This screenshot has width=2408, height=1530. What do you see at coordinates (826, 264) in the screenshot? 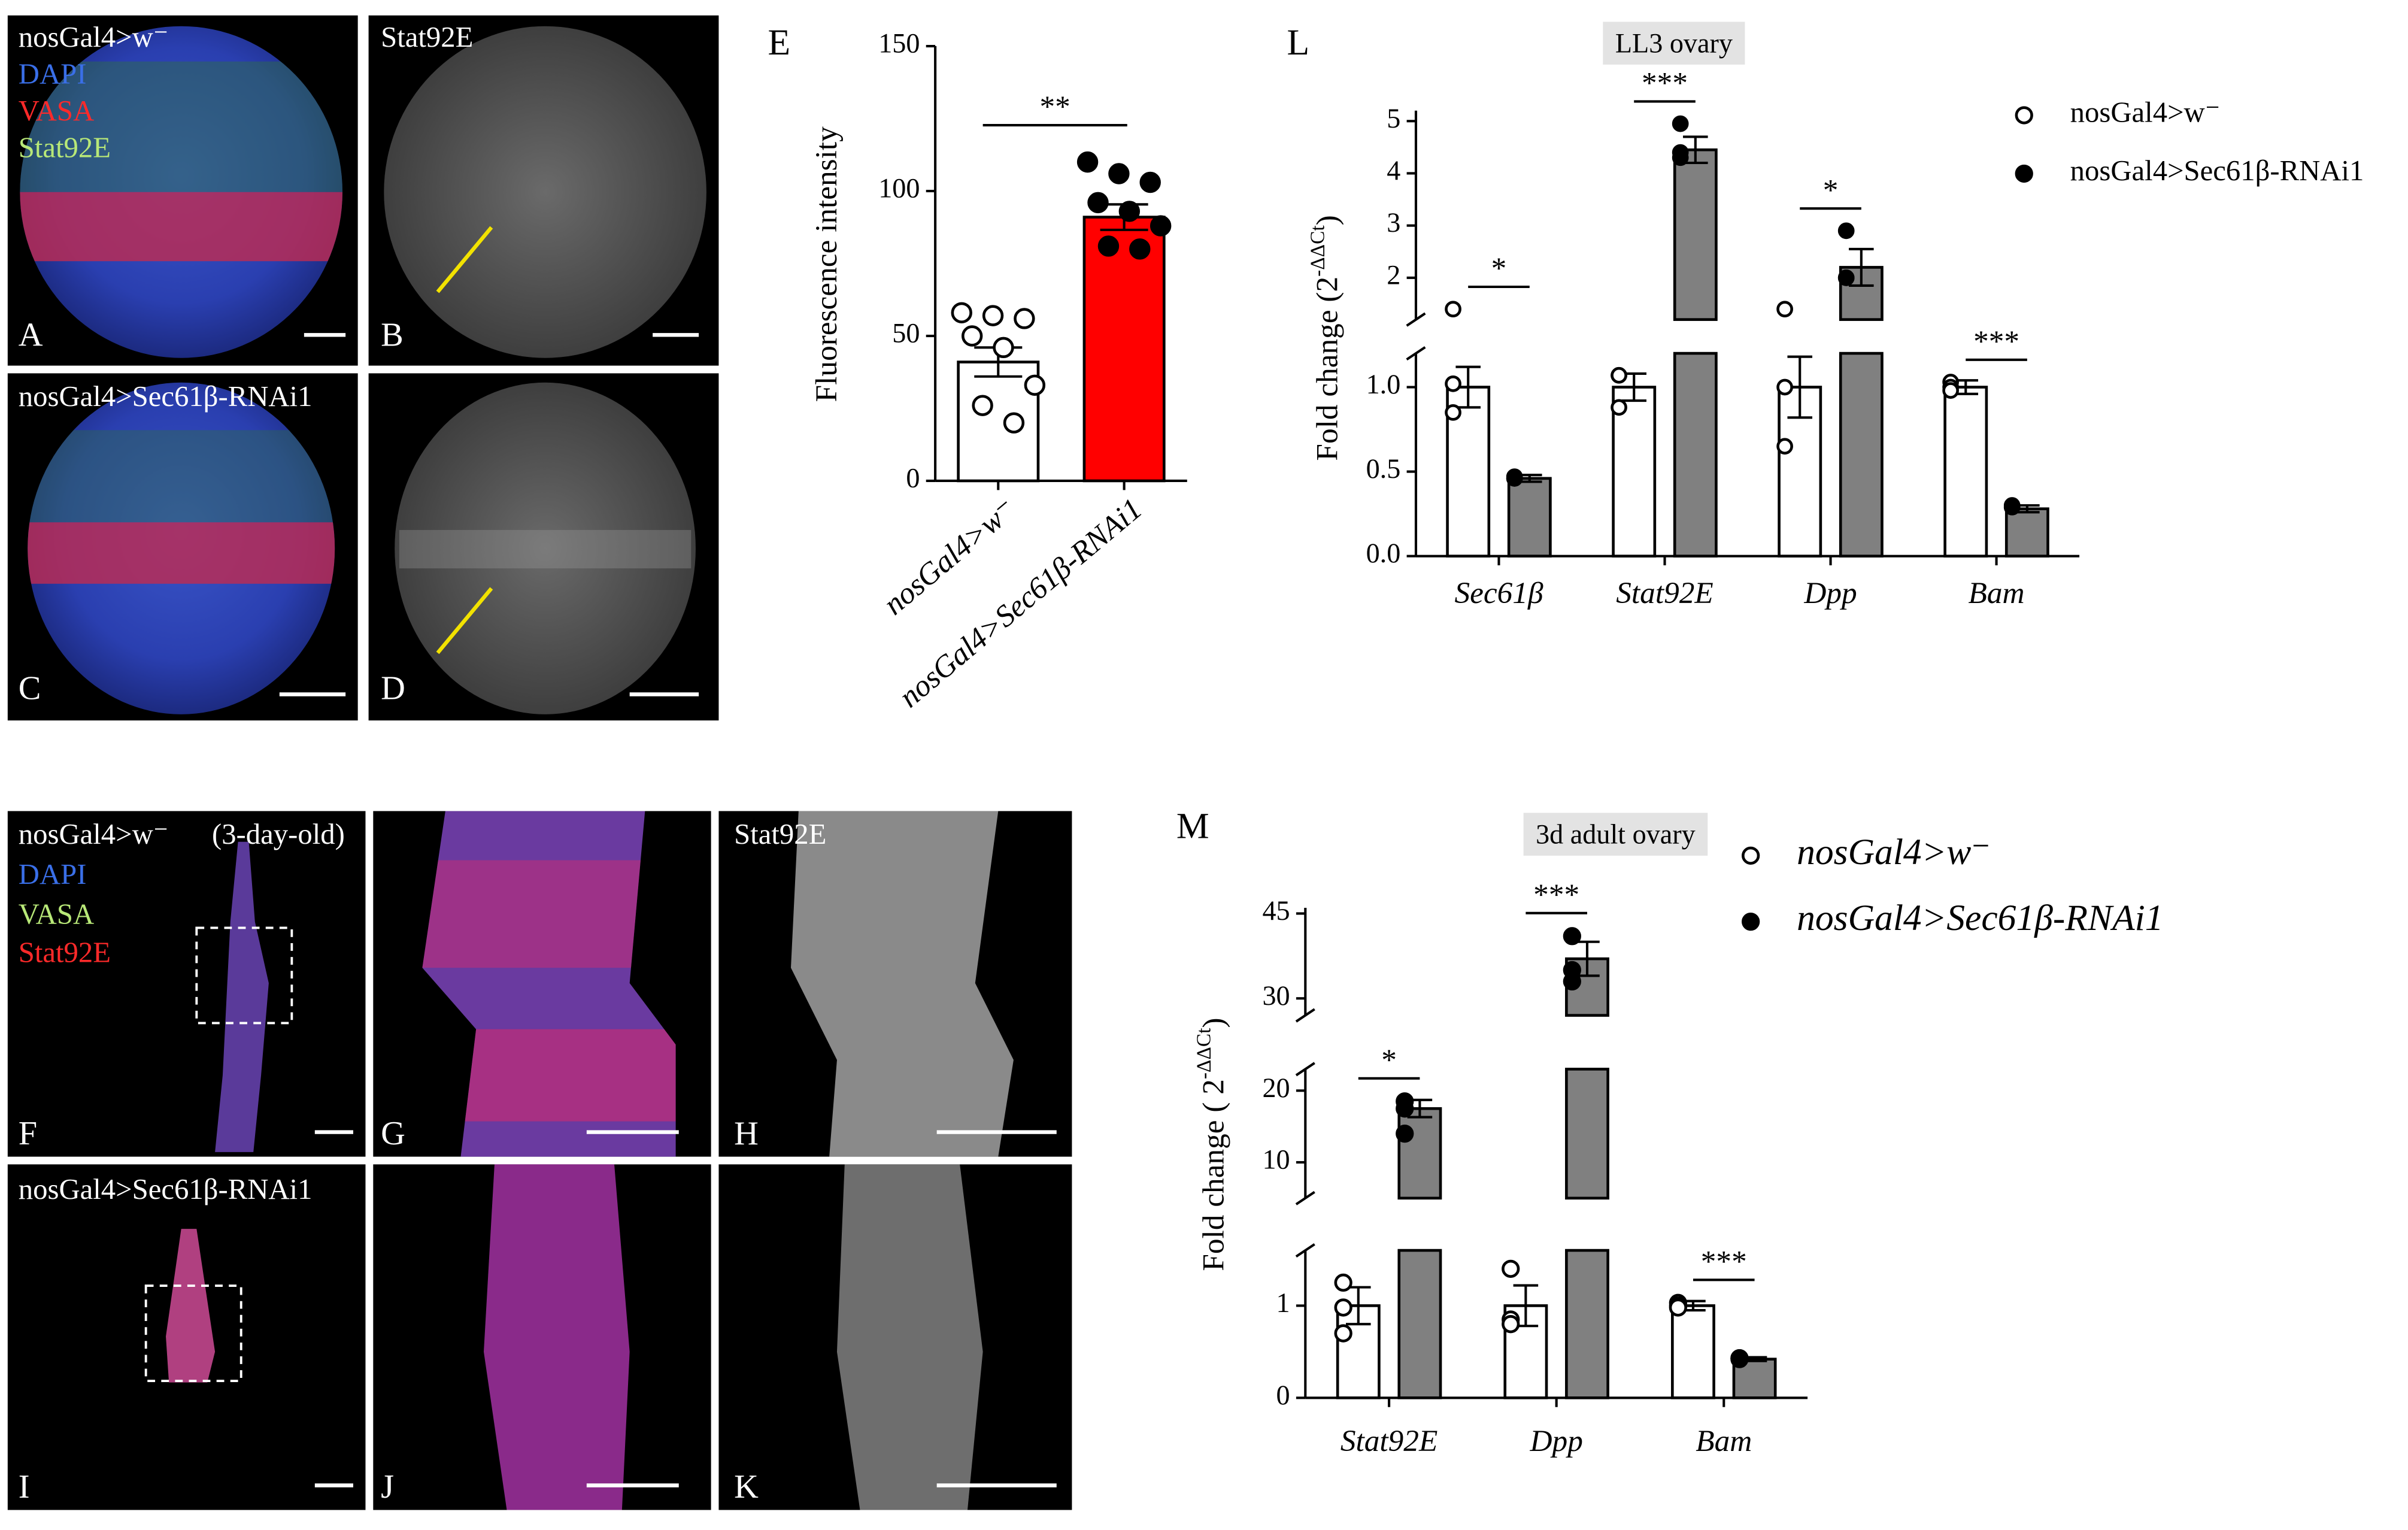
I see `y-axis-label-text: Fluorescence intensity` at bounding box center [826, 264].